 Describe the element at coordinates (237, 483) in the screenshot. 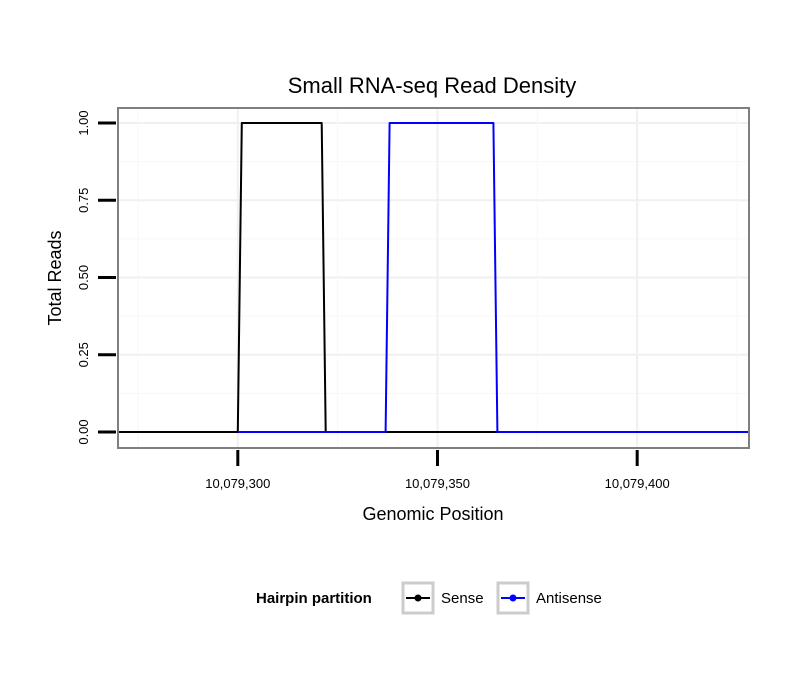

I see `x-tick-label: 10,079,300` at that location.